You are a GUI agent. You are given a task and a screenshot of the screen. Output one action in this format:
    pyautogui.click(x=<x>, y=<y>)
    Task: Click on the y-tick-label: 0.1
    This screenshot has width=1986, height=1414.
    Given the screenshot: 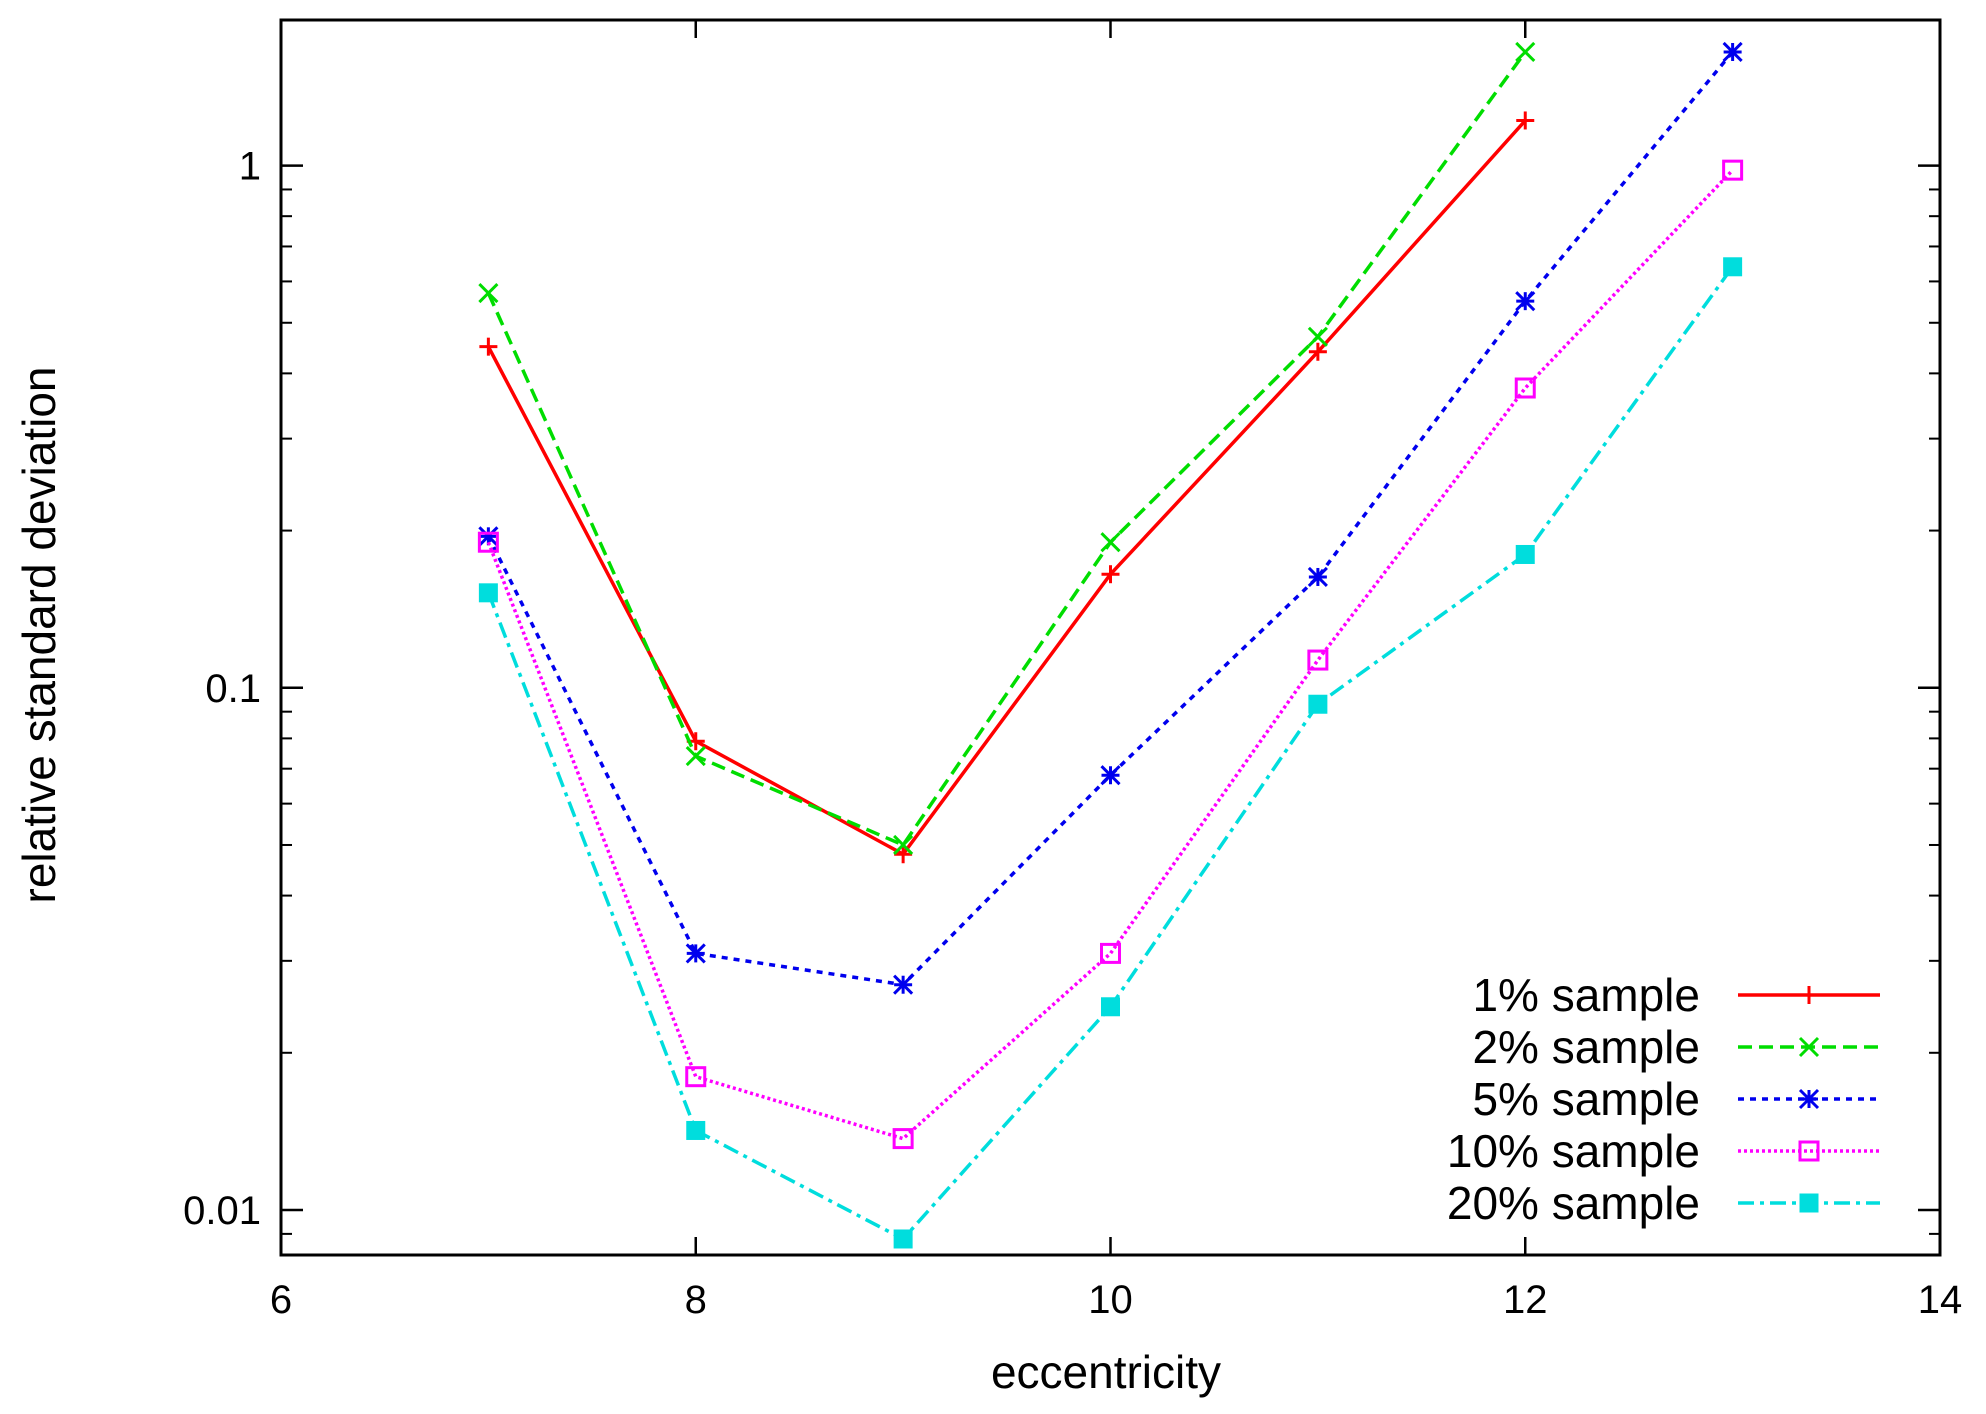 What is the action you would take?
    pyautogui.click(x=233, y=689)
    